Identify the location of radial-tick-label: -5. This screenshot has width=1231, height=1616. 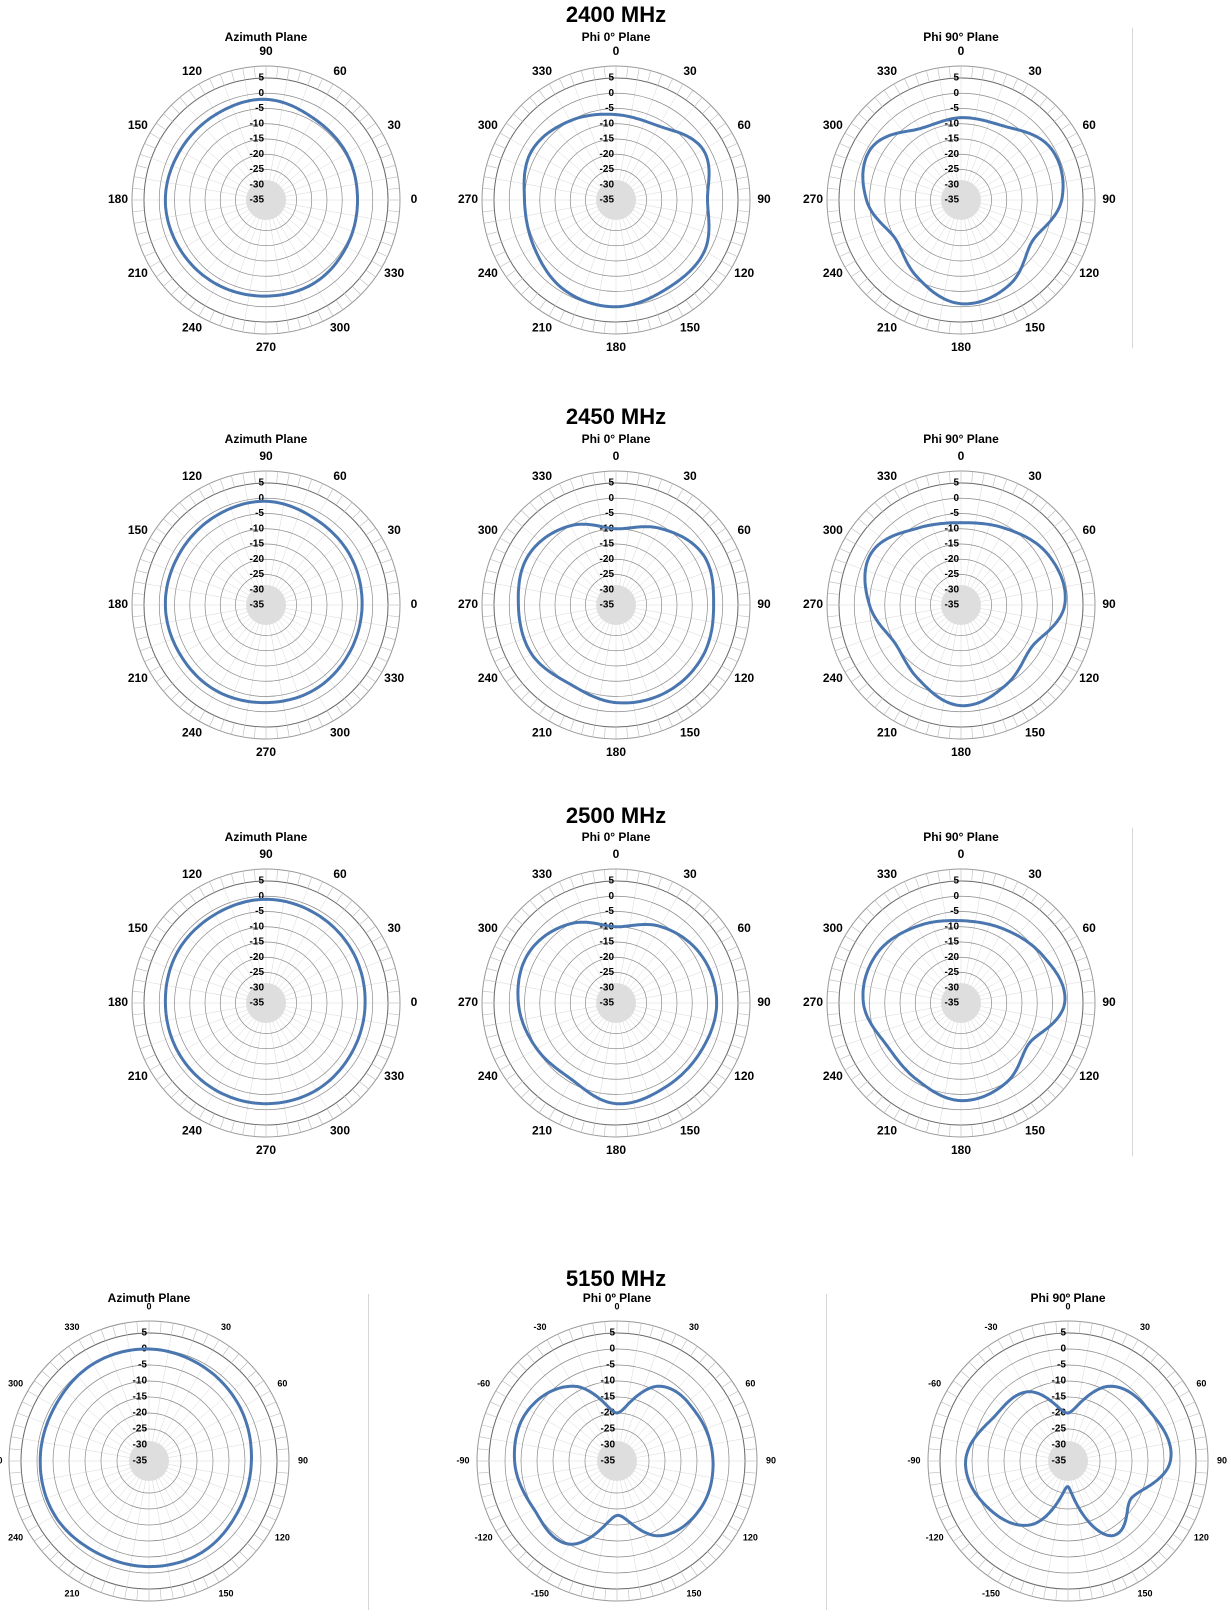
(609, 108).